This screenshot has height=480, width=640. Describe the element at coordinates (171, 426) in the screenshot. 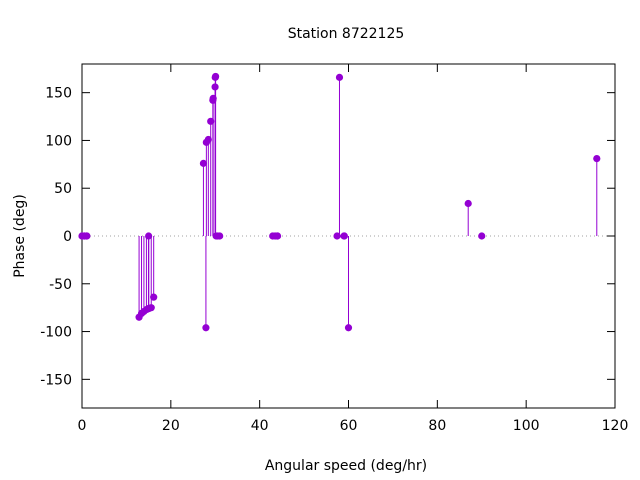

I see `x-tick-label: 20` at that location.